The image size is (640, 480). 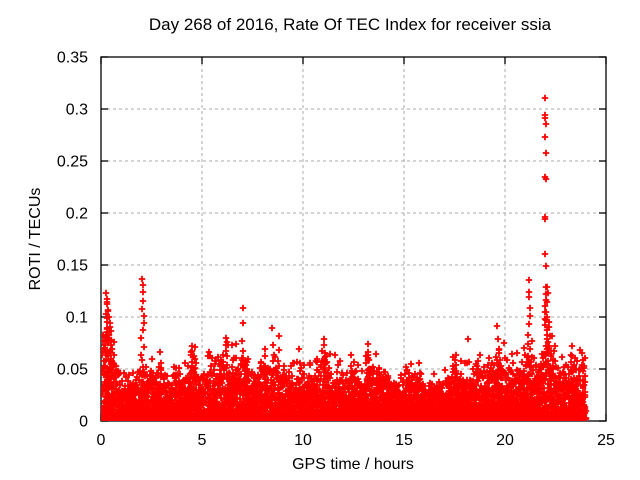 I want to click on y-tick-labels: 0 0.05 0.1 0.15 0.2 0.25 0.3 0.35, so click(x=72, y=240).